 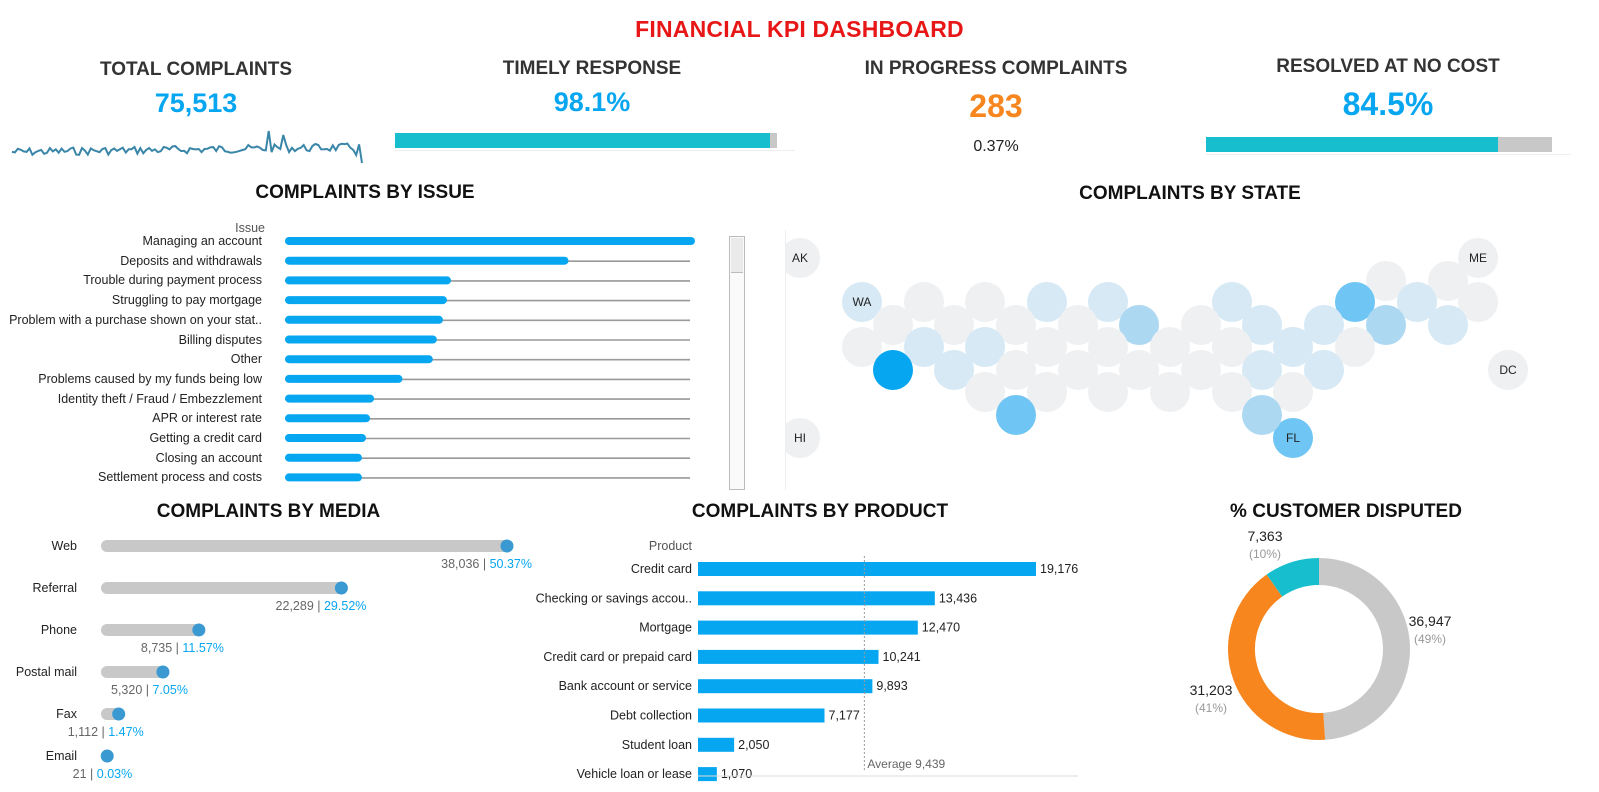 I want to click on timely-response-track, so click(x=586, y=140).